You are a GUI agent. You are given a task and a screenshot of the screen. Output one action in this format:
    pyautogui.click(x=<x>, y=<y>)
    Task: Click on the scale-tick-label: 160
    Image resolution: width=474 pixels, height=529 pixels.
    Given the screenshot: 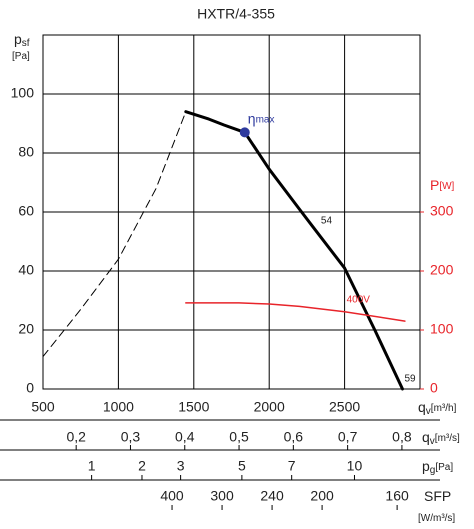 What is the action you would take?
    pyautogui.click(x=397, y=496)
    